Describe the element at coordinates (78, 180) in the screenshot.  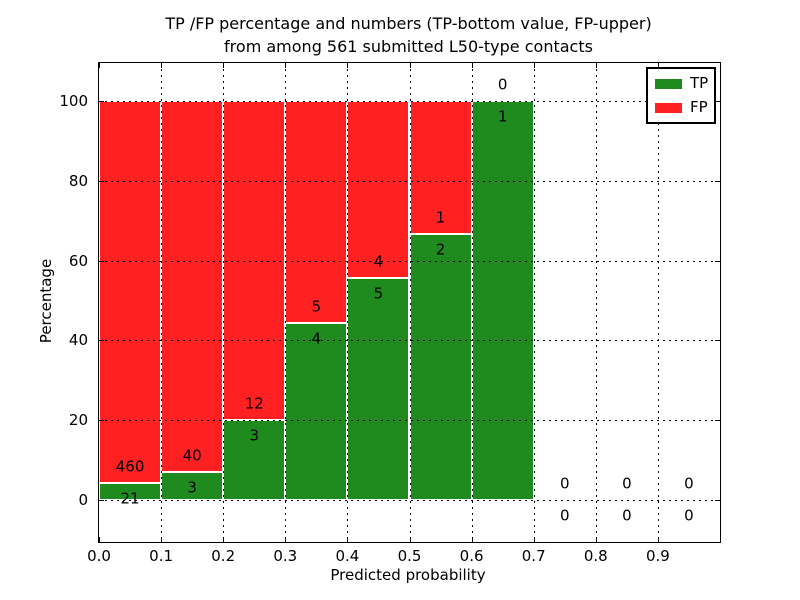
I see `y-tick-label: 80` at that location.